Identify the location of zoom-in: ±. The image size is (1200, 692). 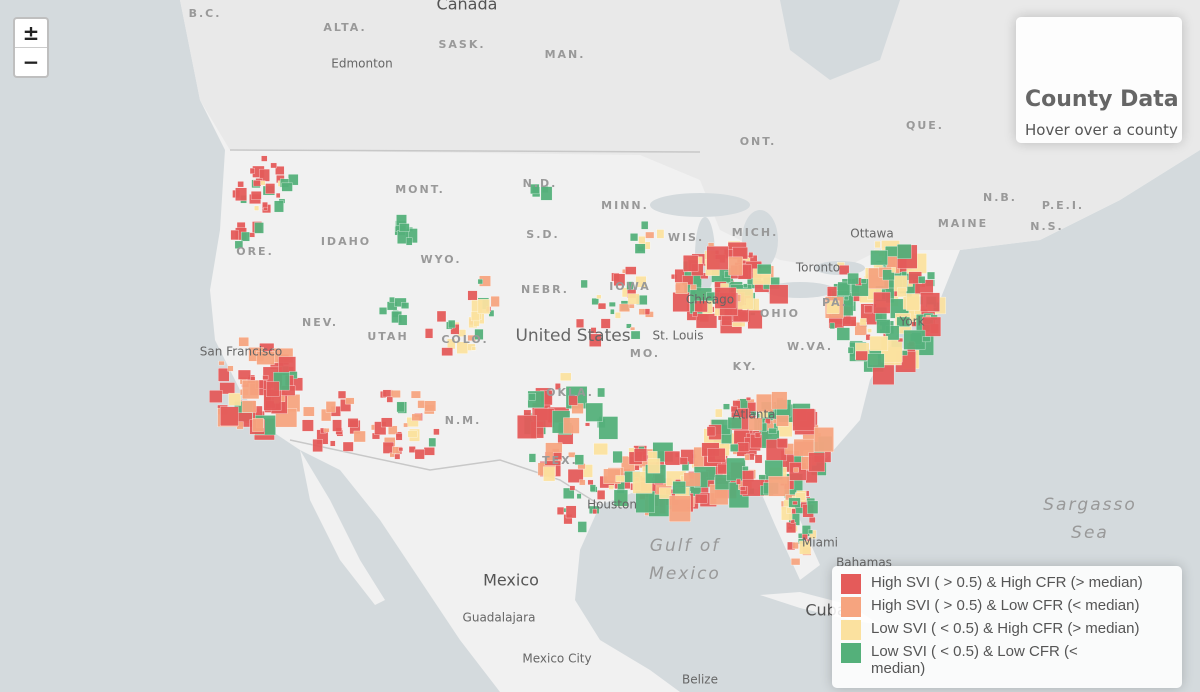
(31, 33).